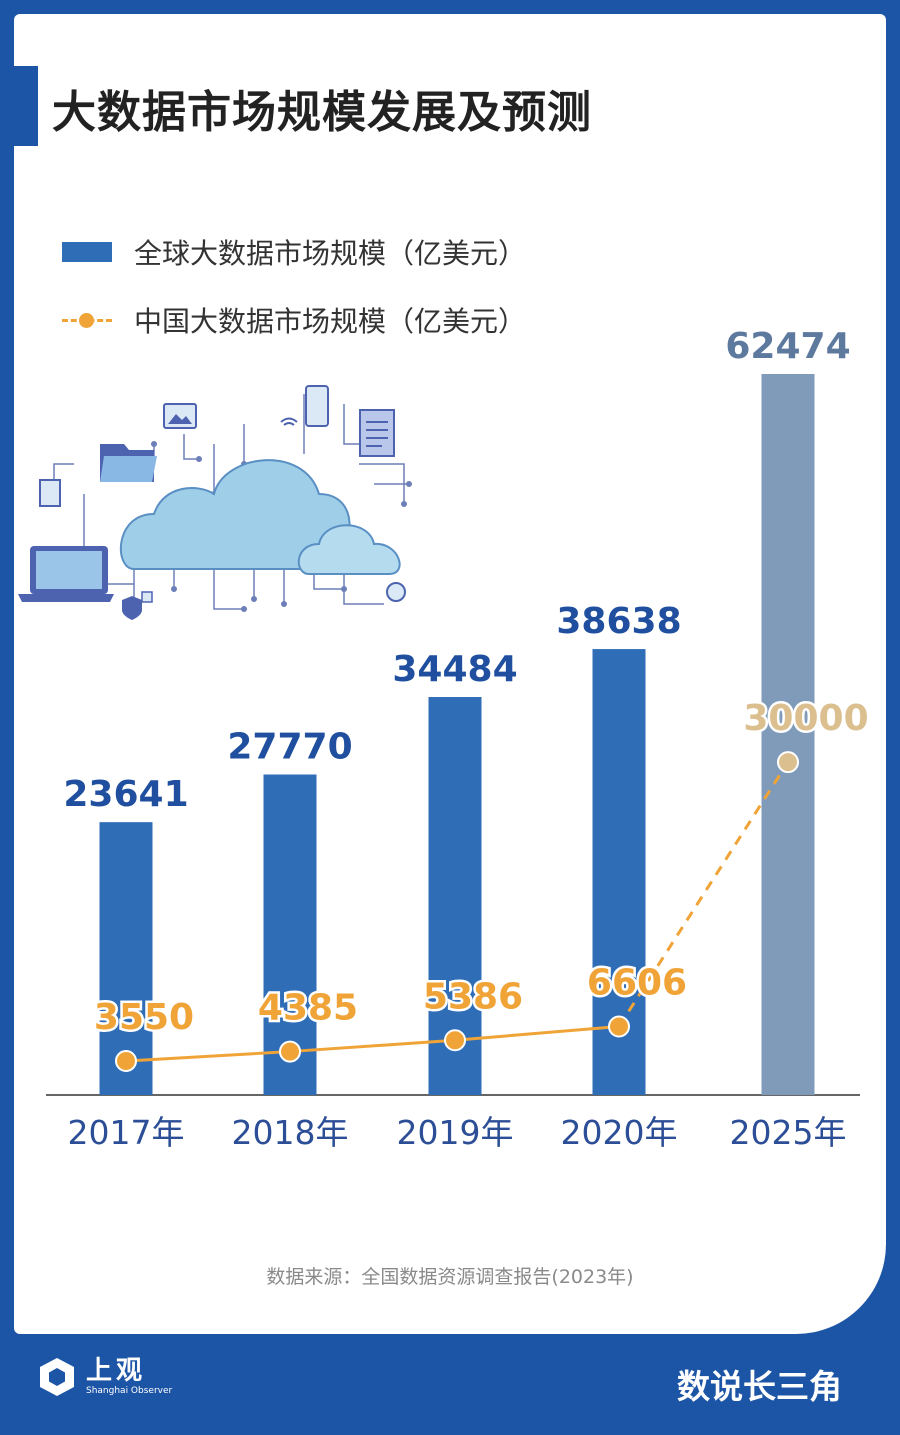 This screenshot has height=1435, width=900. What do you see at coordinates (144, 1017) in the screenshot?
I see `line-value-label-0: 3550` at bounding box center [144, 1017].